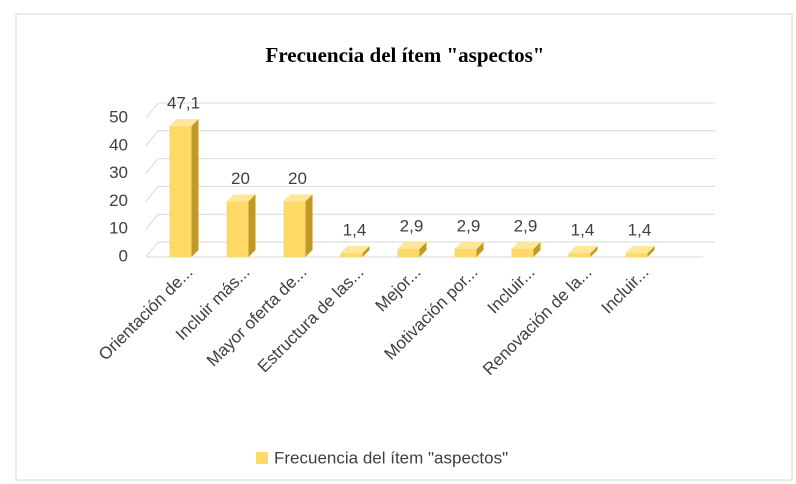 The width and height of the screenshot is (796, 484). Describe the element at coordinates (118, 172) in the screenshot. I see `y-tick-label: 30` at that location.